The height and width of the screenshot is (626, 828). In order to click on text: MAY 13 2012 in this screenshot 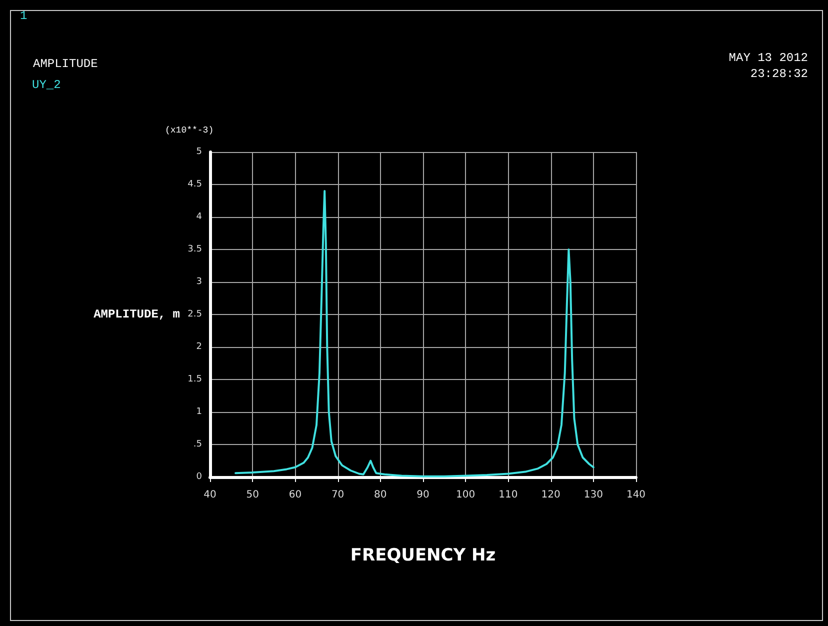, I will do `click(768, 58)`.